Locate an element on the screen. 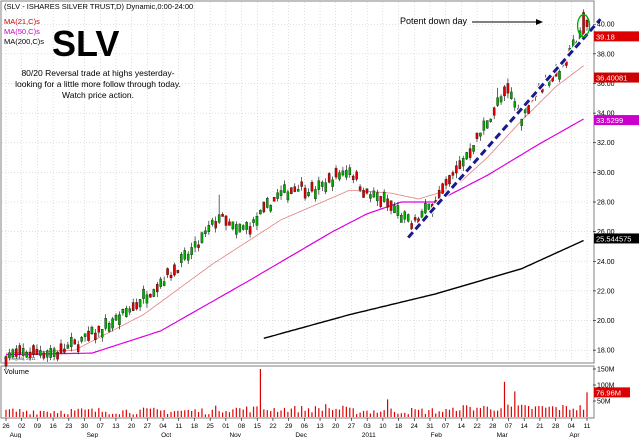 The height and width of the screenshot is (443, 640). date-tick-label: 08 is located at coordinates (242, 426).